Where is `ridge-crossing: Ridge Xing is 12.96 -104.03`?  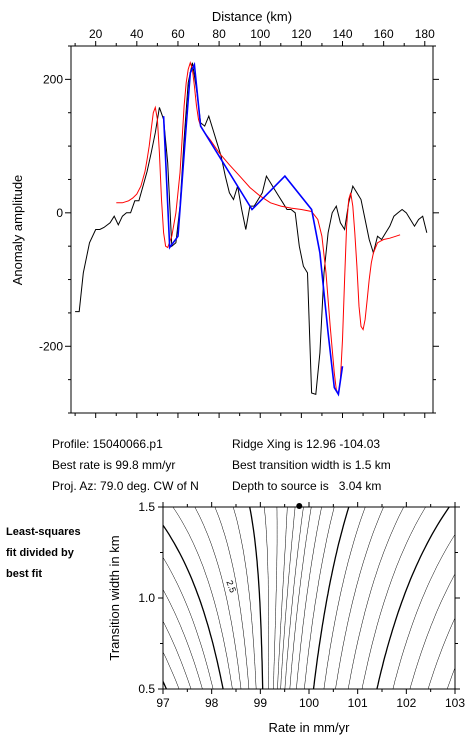 ridge-crossing: Ridge Xing is 12.96 -104.03 is located at coordinates (306, 444).